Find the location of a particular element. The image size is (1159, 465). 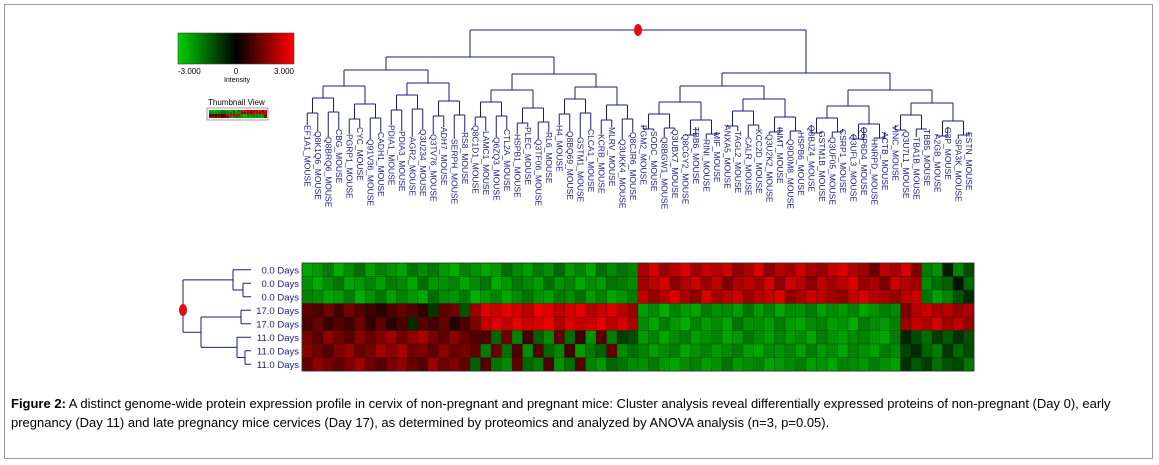

scale-max-label: 3.000 is located at coordinates (284, 71).